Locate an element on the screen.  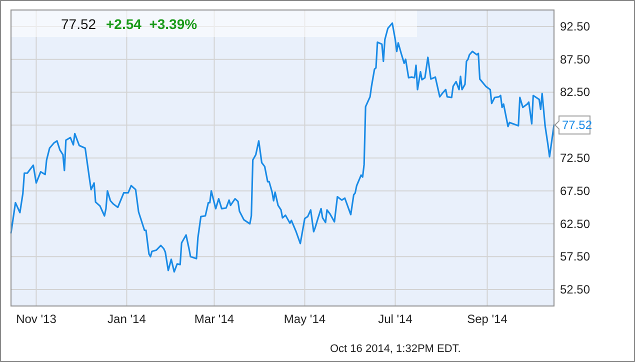
y-tick-label: 62.50 is located at coordinates (575, 223).